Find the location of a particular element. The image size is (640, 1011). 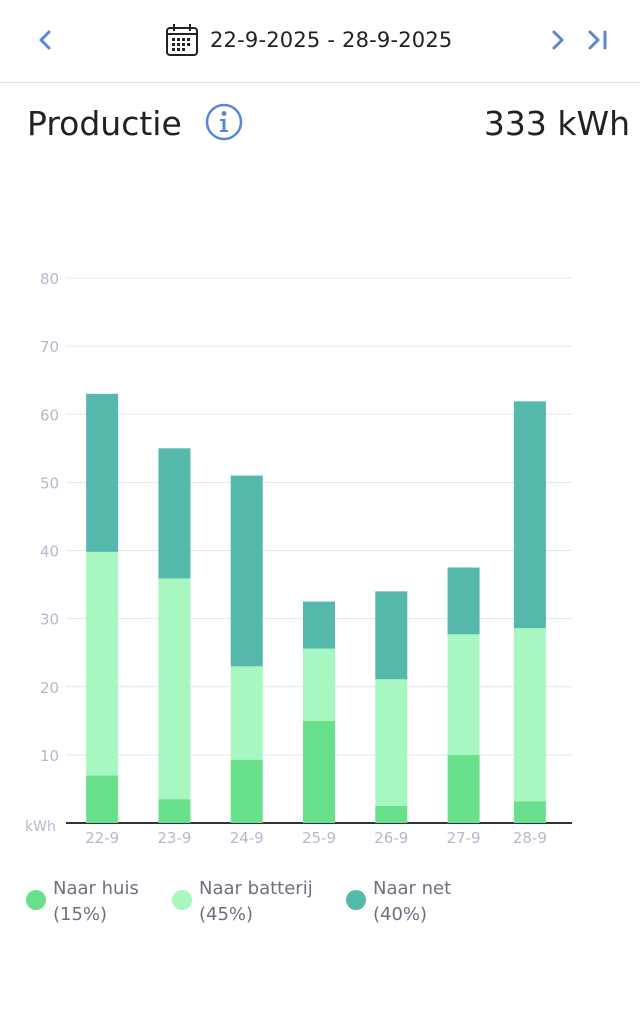

y-tick-label: 20 is located at coordinates (49, 688).